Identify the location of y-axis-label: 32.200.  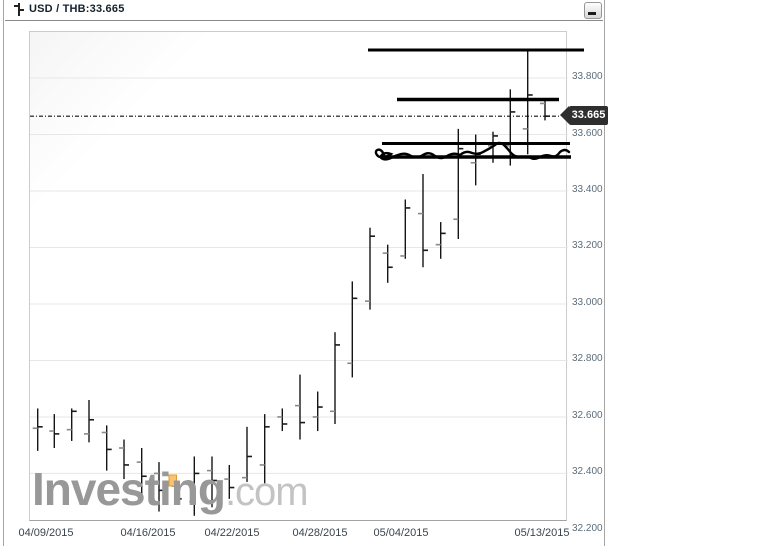
(587, 528).